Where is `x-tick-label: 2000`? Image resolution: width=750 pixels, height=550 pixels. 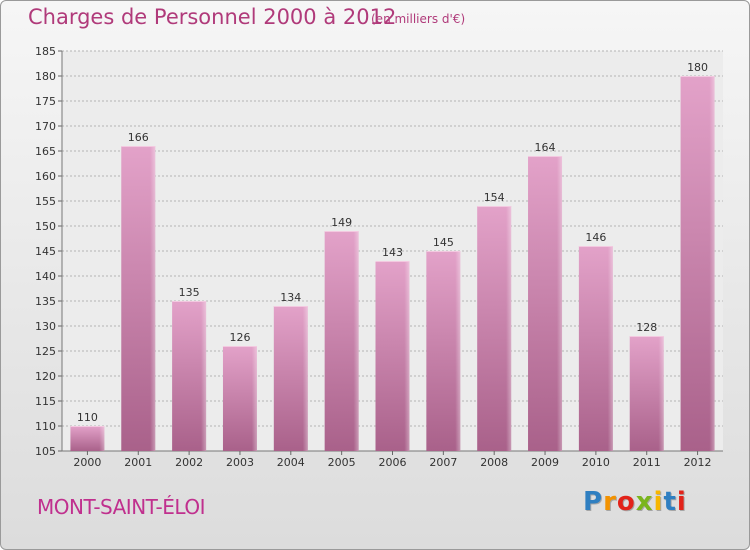
x-tick-label: 2000 is located at coordinates (87, 462).